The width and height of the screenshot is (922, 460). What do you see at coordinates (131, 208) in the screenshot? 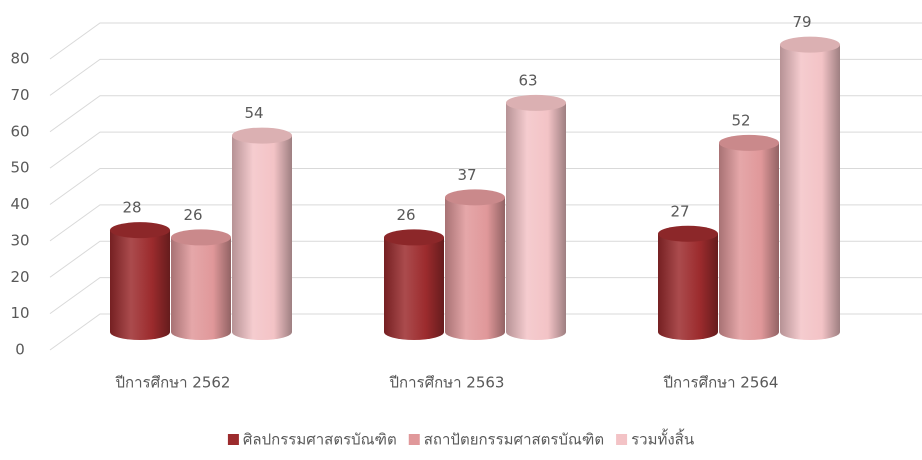
I see `data-label: 28` at bounding box center [131, 208].